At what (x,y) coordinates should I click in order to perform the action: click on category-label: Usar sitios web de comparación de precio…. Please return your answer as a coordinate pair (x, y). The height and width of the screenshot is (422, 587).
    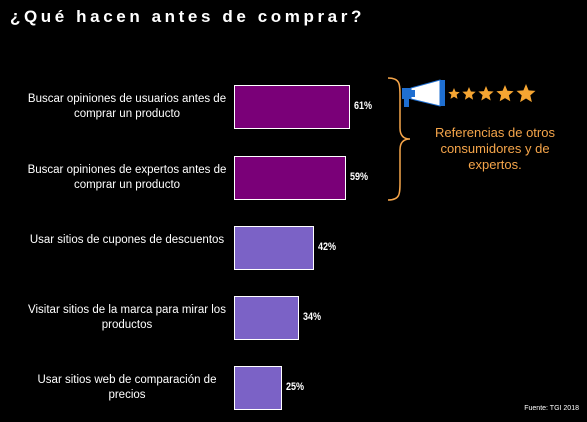
    Looking at the image, I should click on (127, 387).